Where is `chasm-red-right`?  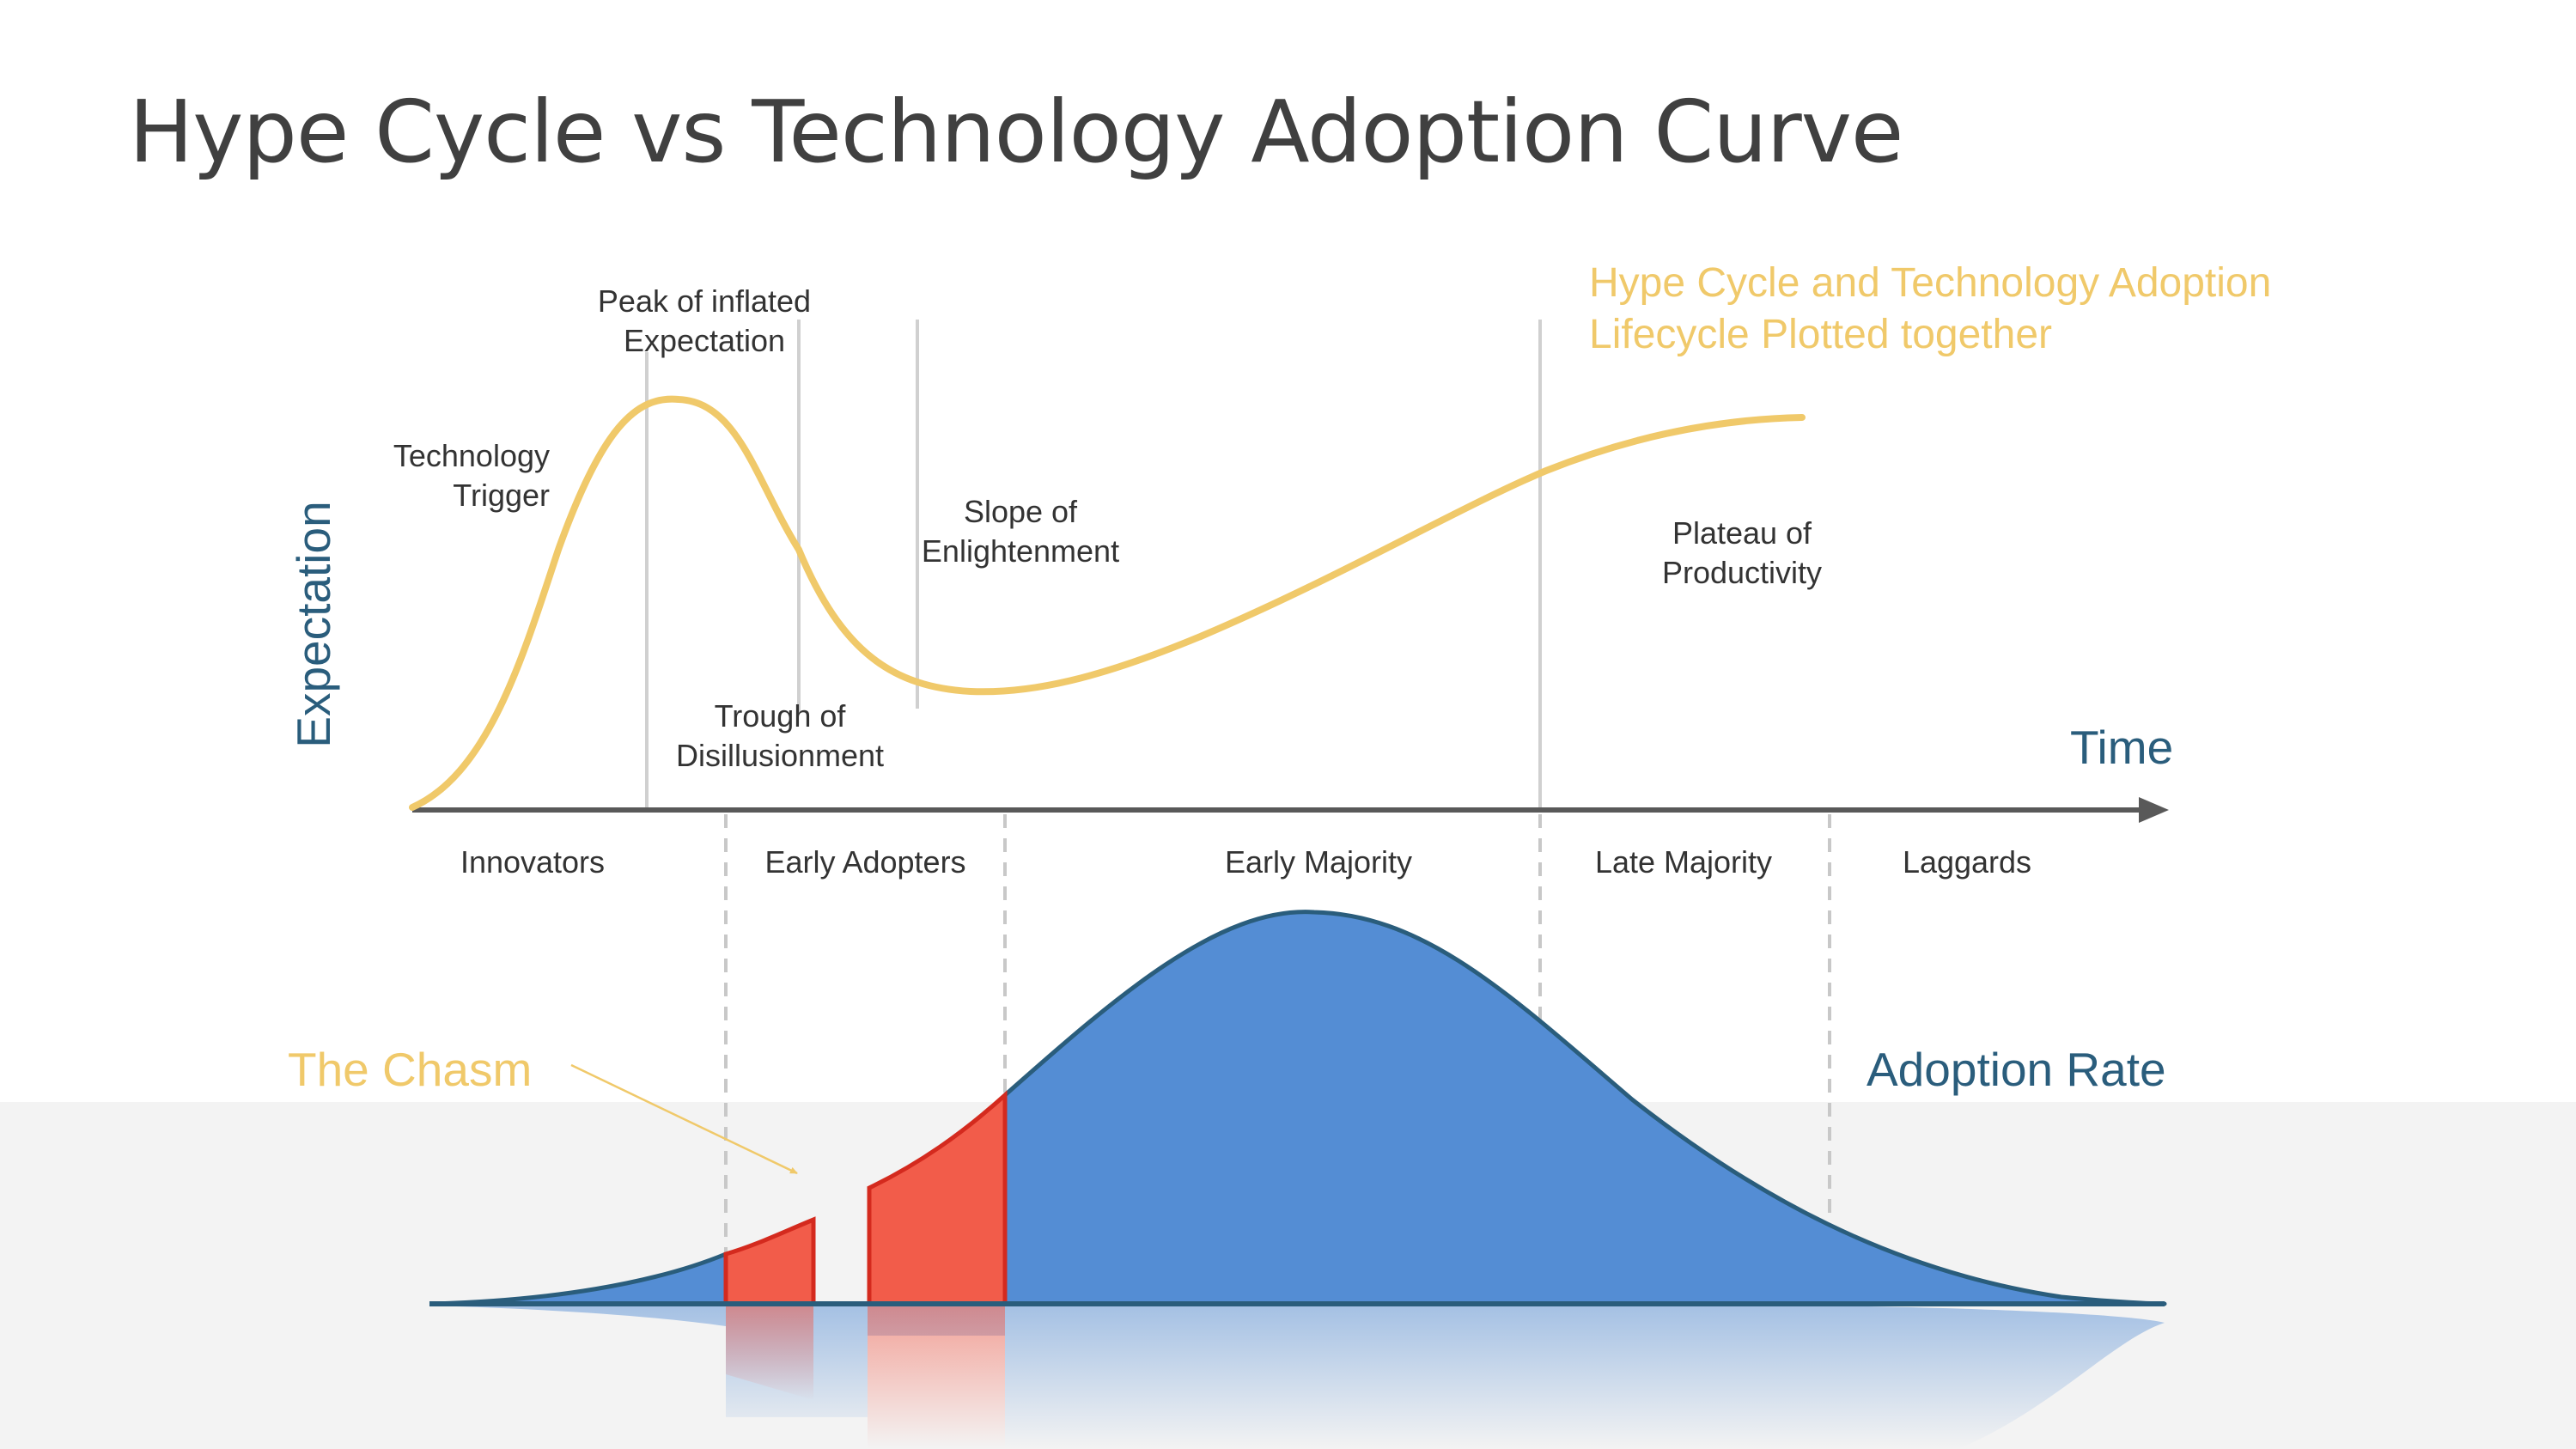
chasm-red-right is located at coordinates (938, 1198).